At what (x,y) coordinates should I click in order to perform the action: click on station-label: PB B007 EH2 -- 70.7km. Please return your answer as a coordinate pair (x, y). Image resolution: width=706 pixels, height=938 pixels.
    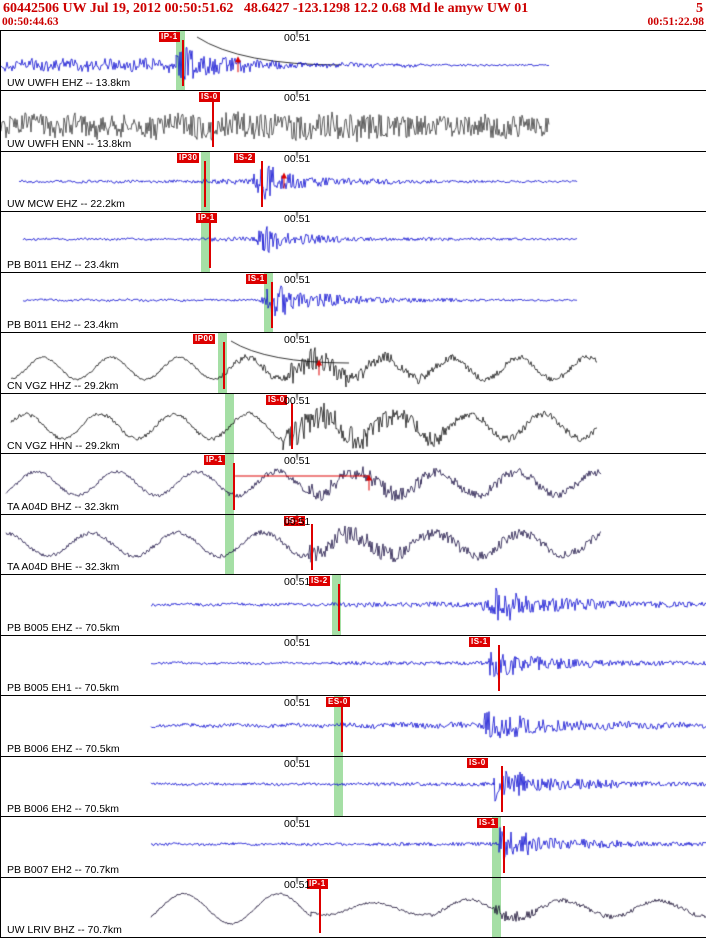
    Looking at the image, I should click on (63, 869).